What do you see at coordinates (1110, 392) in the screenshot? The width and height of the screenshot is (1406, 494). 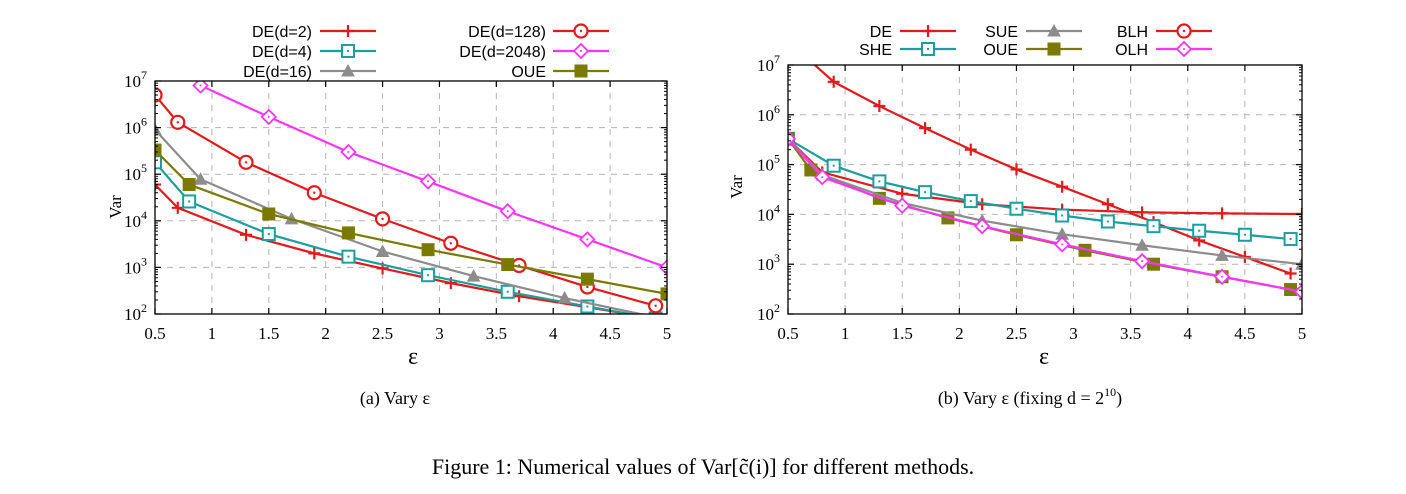 I see `caption-b-exponent: 10` at bounding box center [1110, 392].